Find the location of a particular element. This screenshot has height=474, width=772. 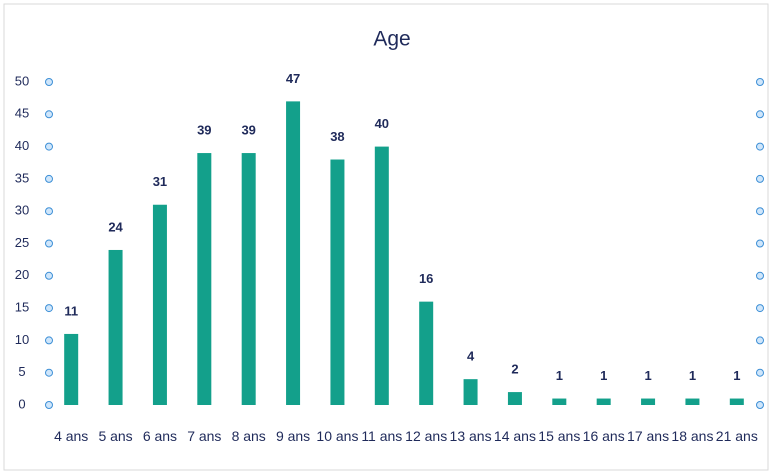

y-tick-label: 30 is located at coordinates (22, 210).